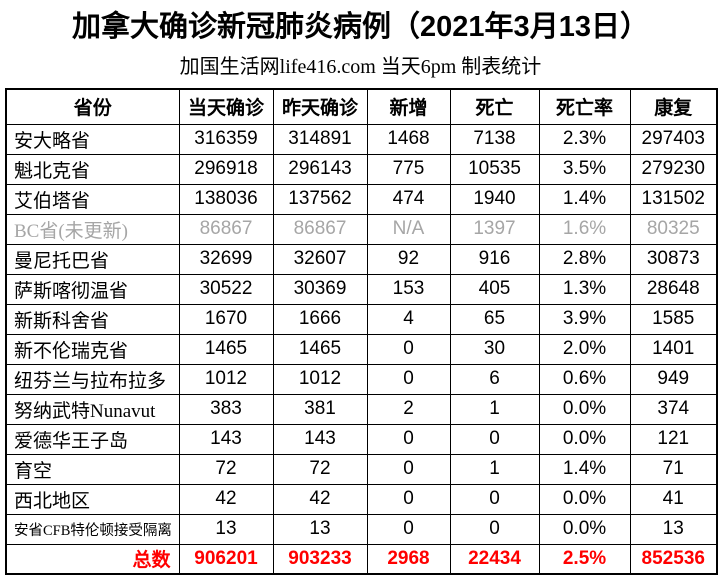 The width and height of the screenshot is (721, 583). Describe the element at coordinates (92, 229) in the screenshot. I see `province-name-cell: BC省(未更新)` at that location.